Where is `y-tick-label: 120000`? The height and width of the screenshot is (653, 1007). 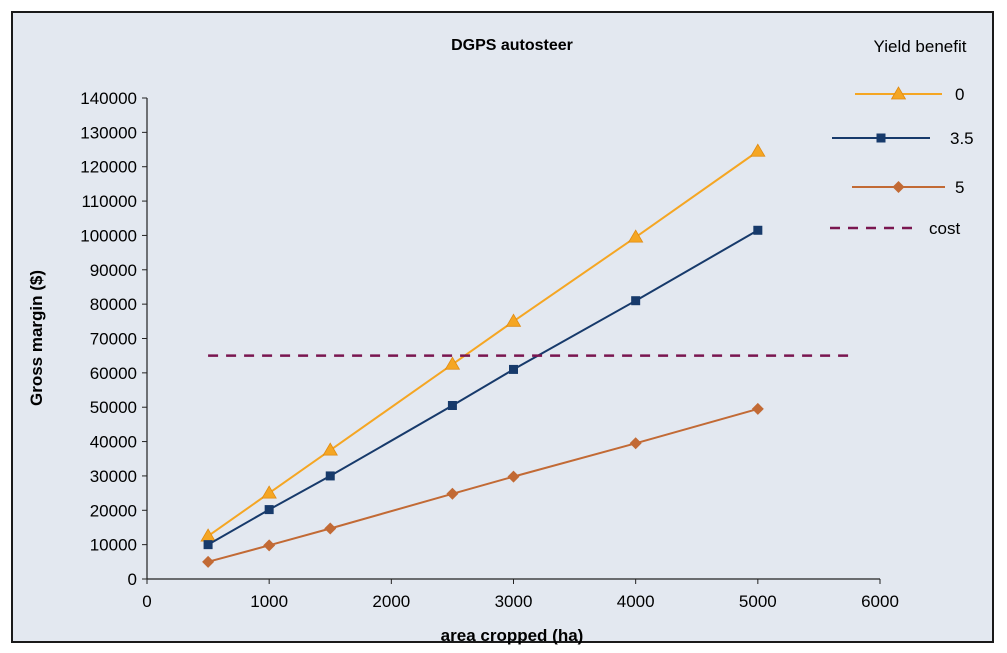 y-tick-label: 120000 is located at coordinates (108, 167).